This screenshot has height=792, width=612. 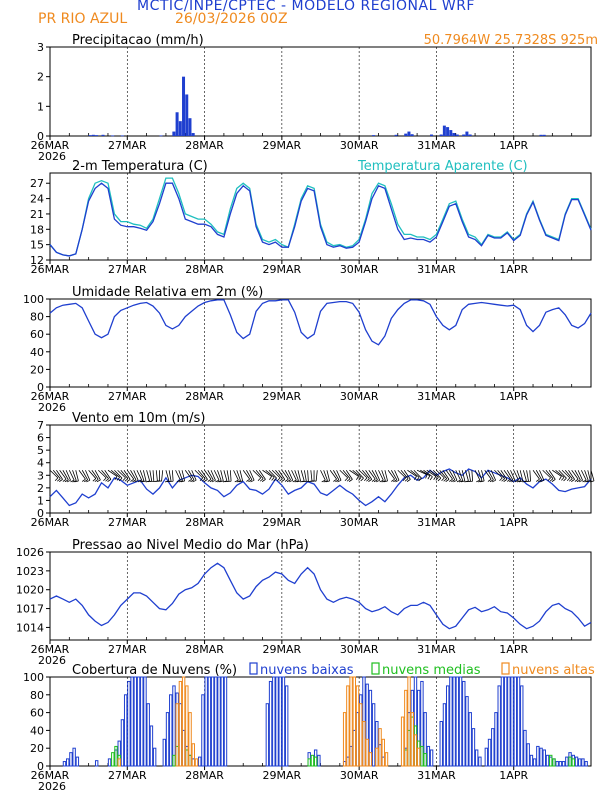 What do you see at coordinates (127, 649) in the screenshot?
I see `pressure-xtick-label: 27MAR` at bounding box center [127, 649].